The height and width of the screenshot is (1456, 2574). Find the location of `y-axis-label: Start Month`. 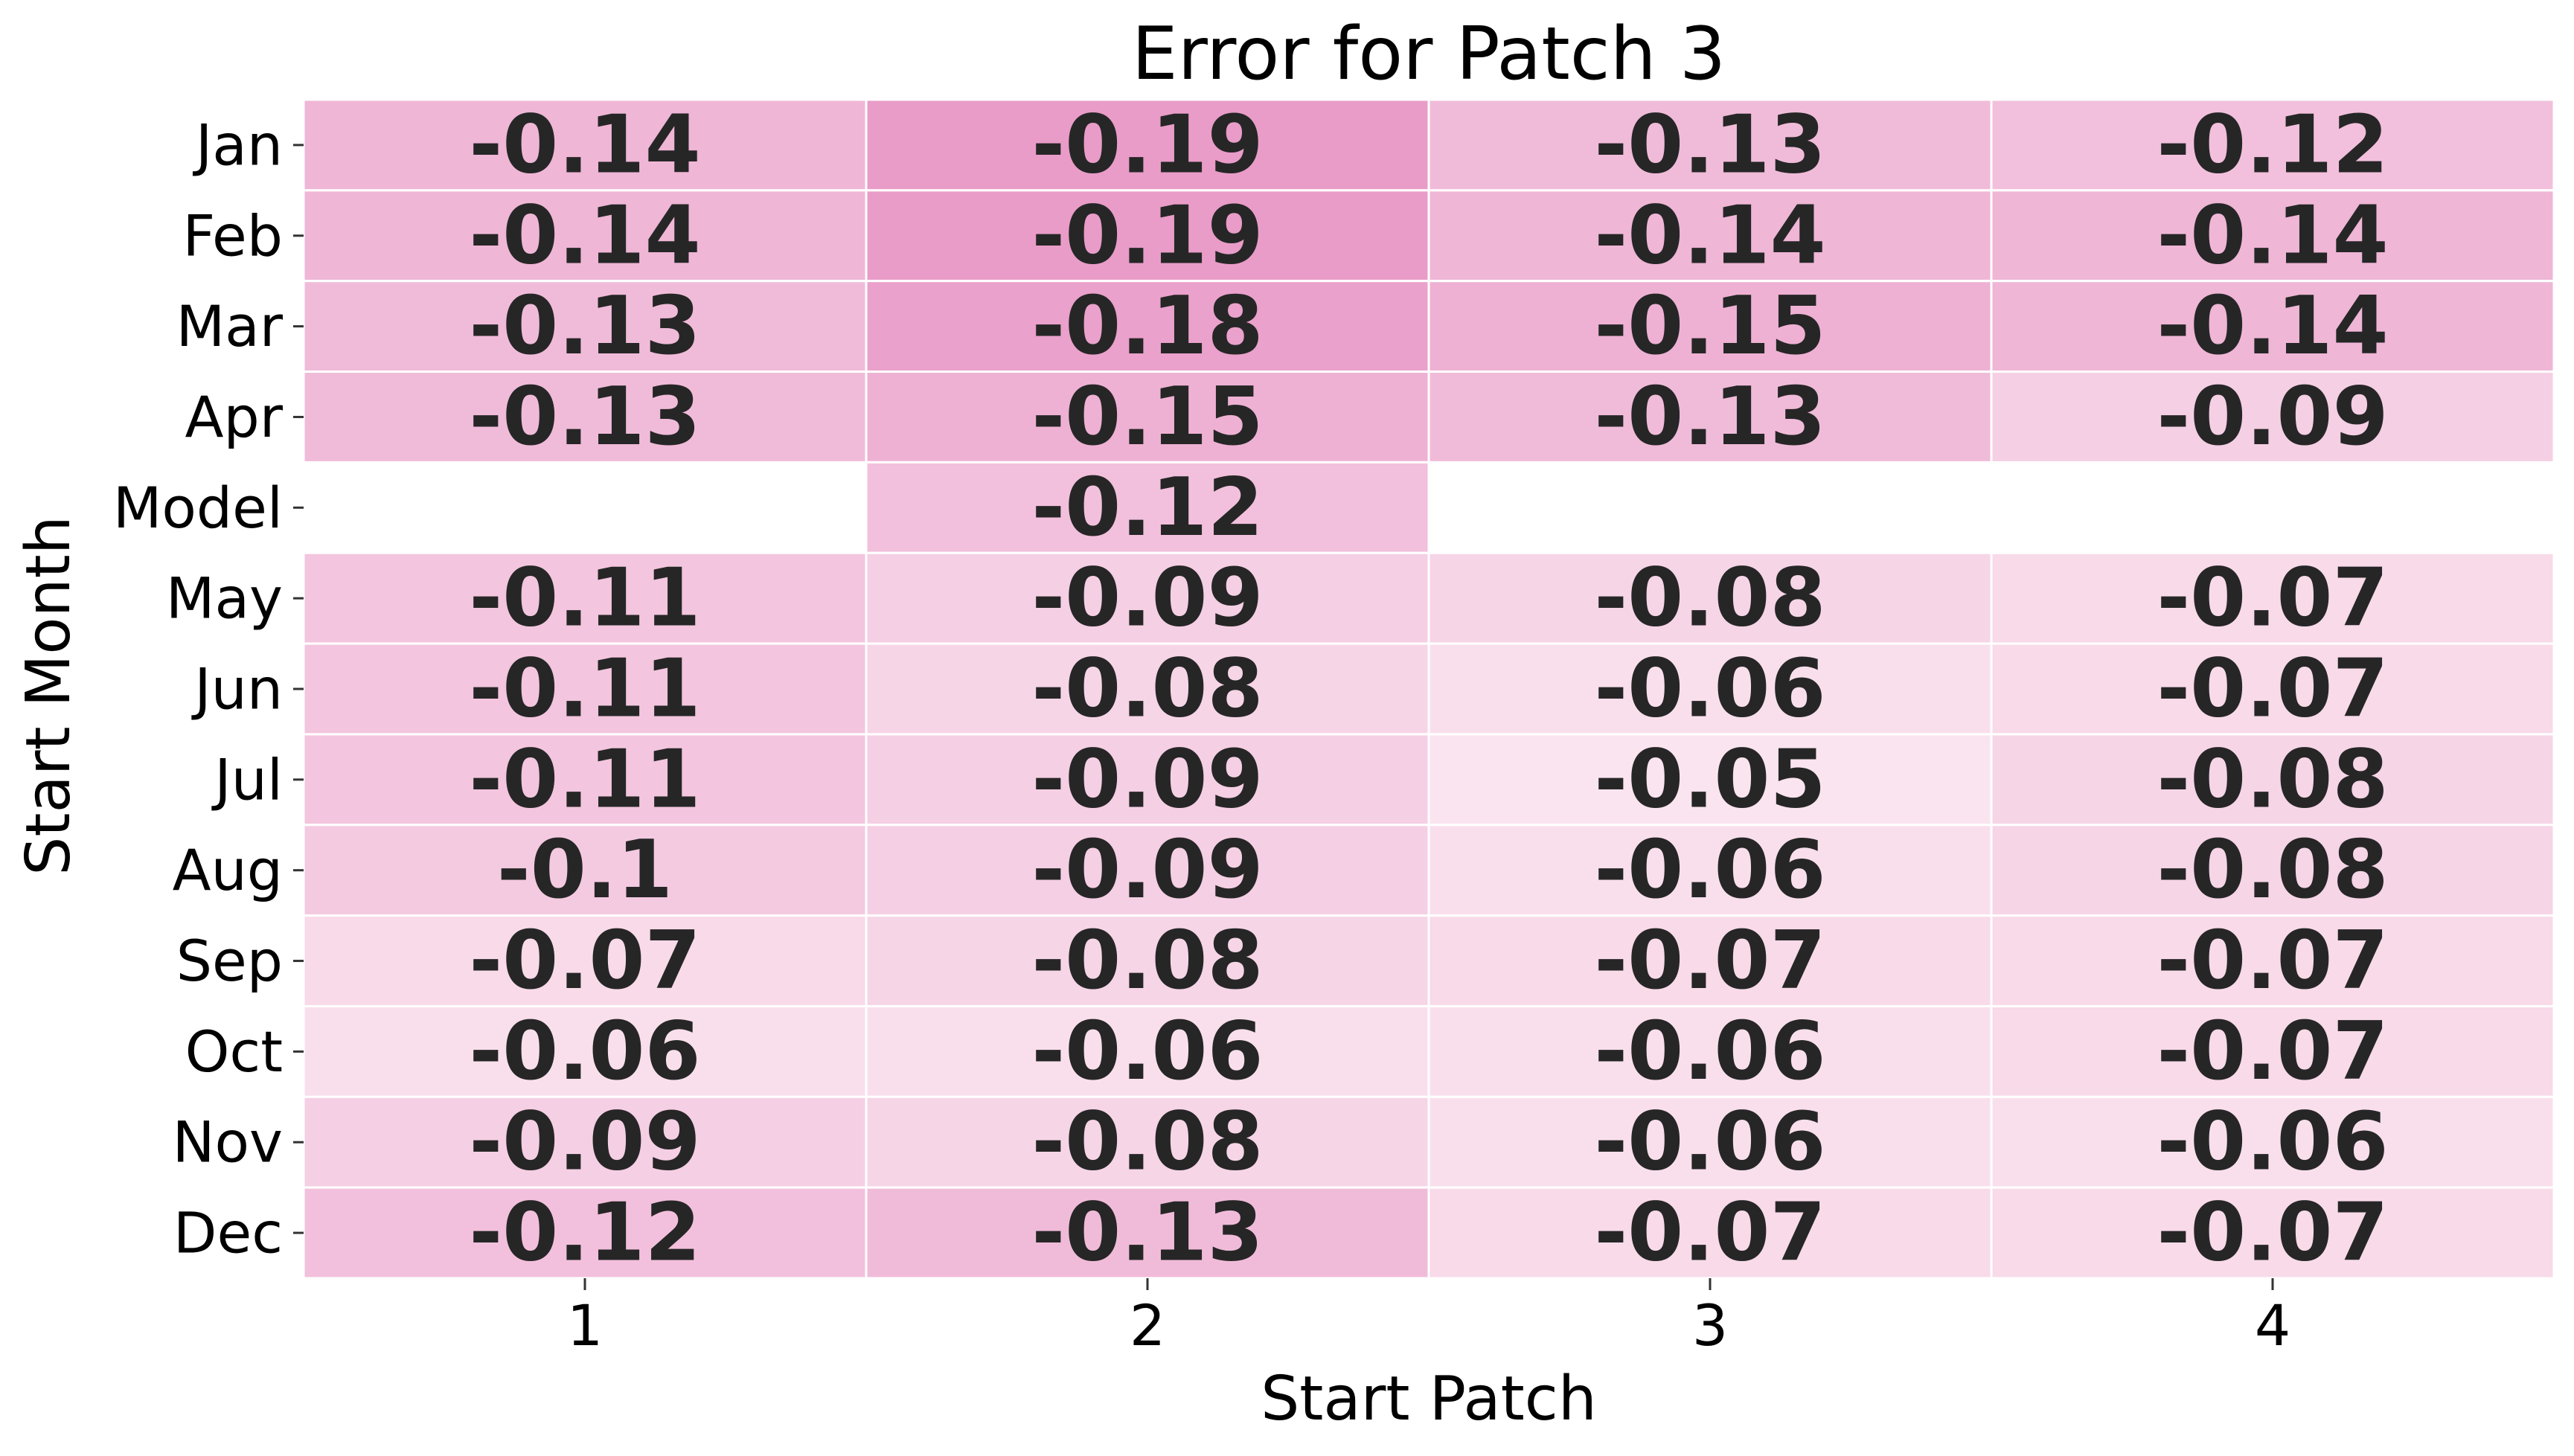

y-axis-label: Start Month is located at coordinates (48, 695).